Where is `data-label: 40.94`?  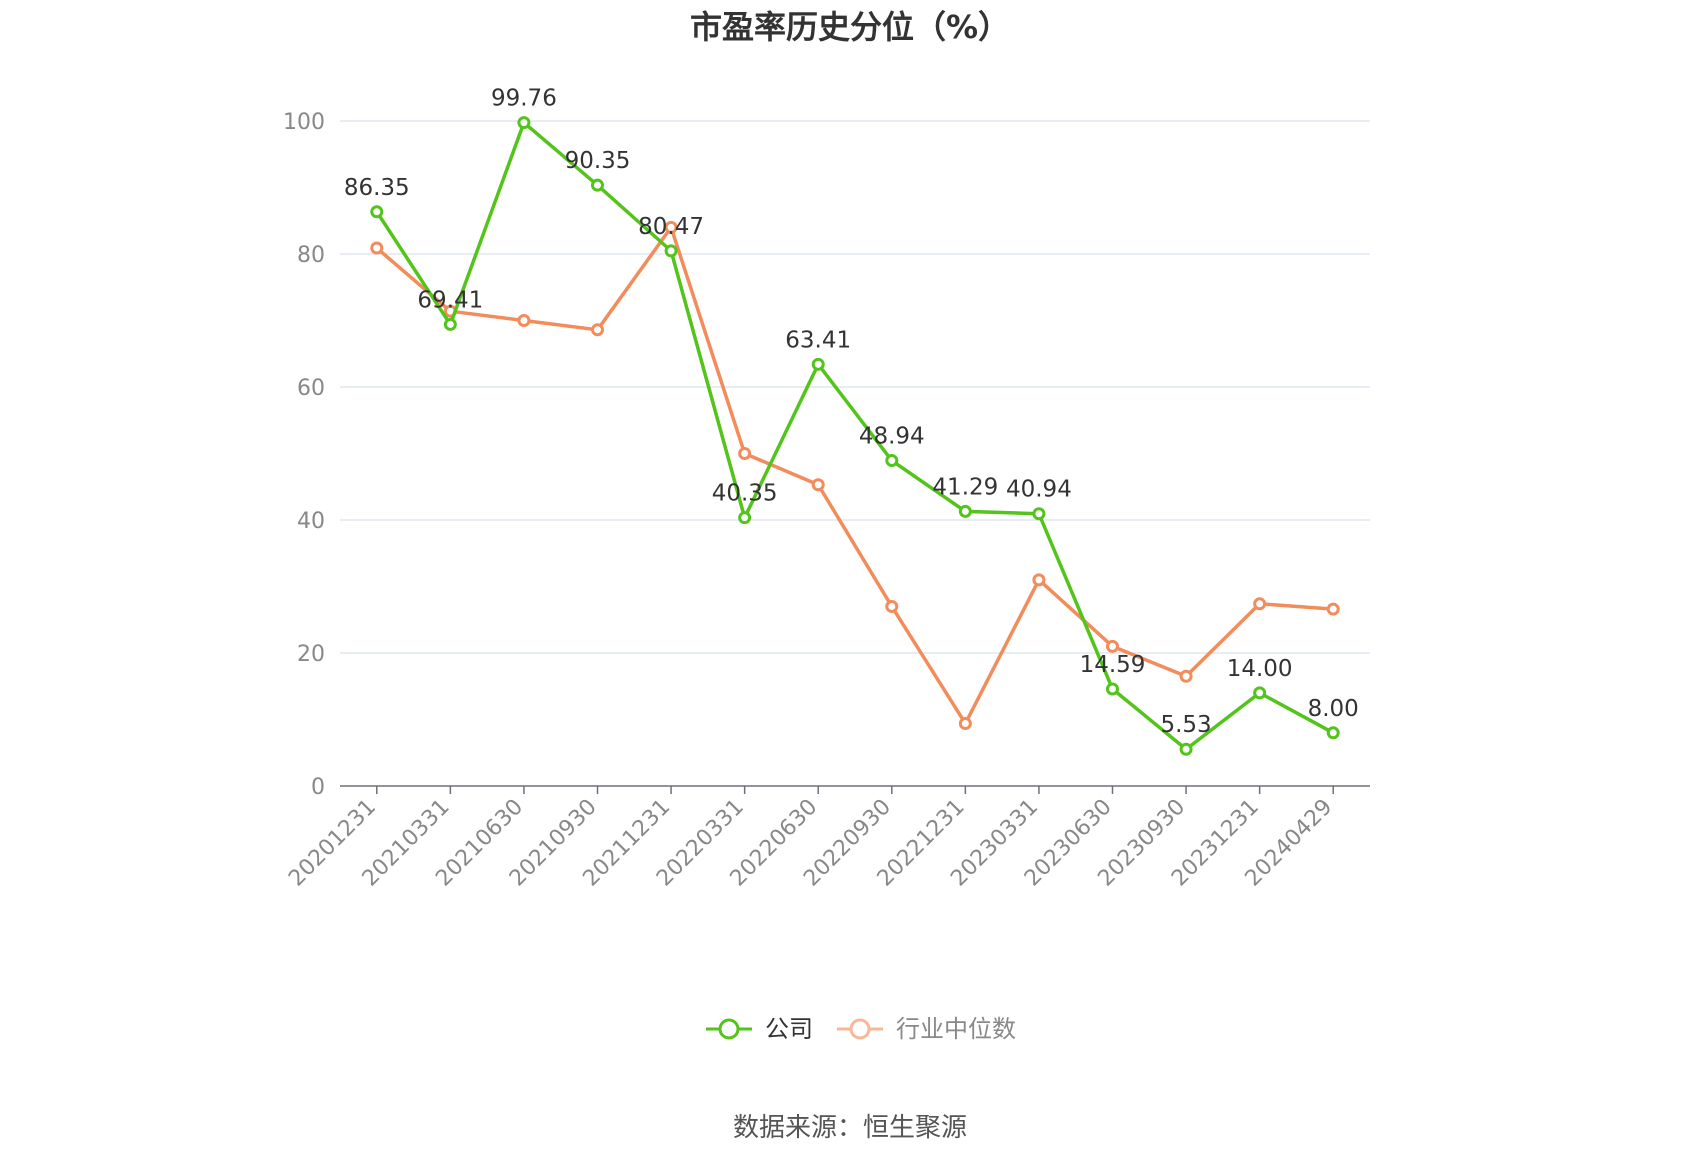 data-label: 40.94 is located at coordinates (1039, 490).